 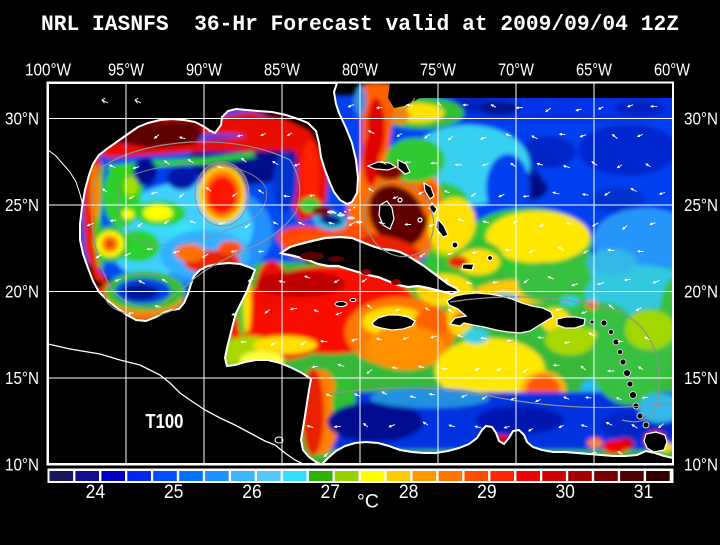 I want to click on svg-text: 75°W, so click(x=438, y=70).